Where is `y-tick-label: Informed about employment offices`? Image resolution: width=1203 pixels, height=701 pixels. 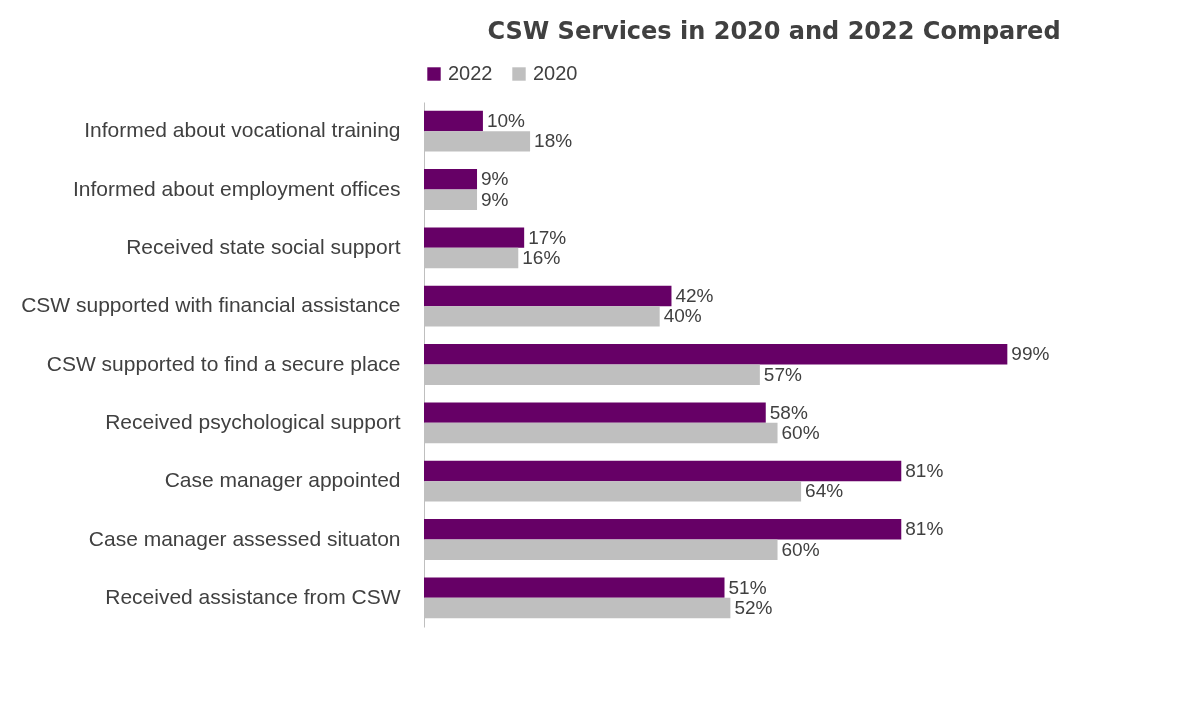 y-tick-label: Informed about employment offices is located at coordinates (236, 188).